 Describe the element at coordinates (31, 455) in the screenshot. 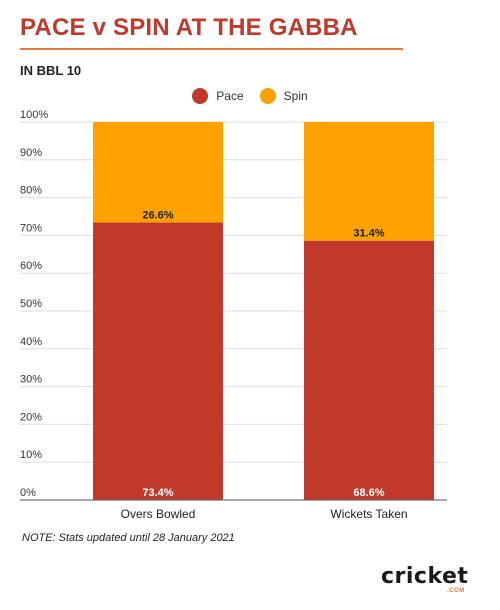

I see `y-tick-label: 10%` at that location.